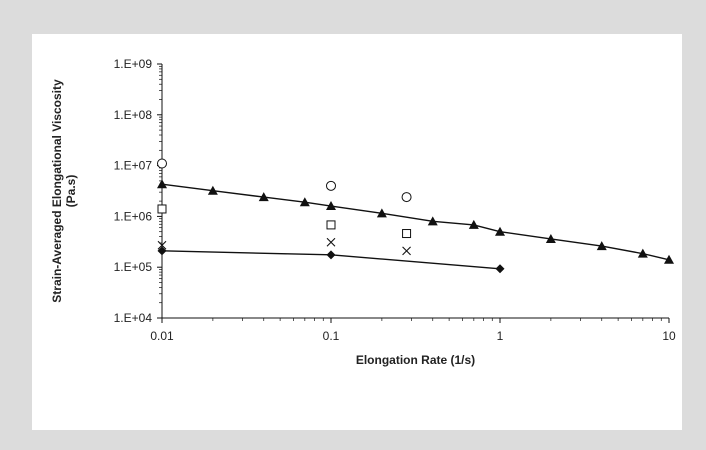 This screenshot has height=450, width=706. I want to click on series-line, so click(415, 222).